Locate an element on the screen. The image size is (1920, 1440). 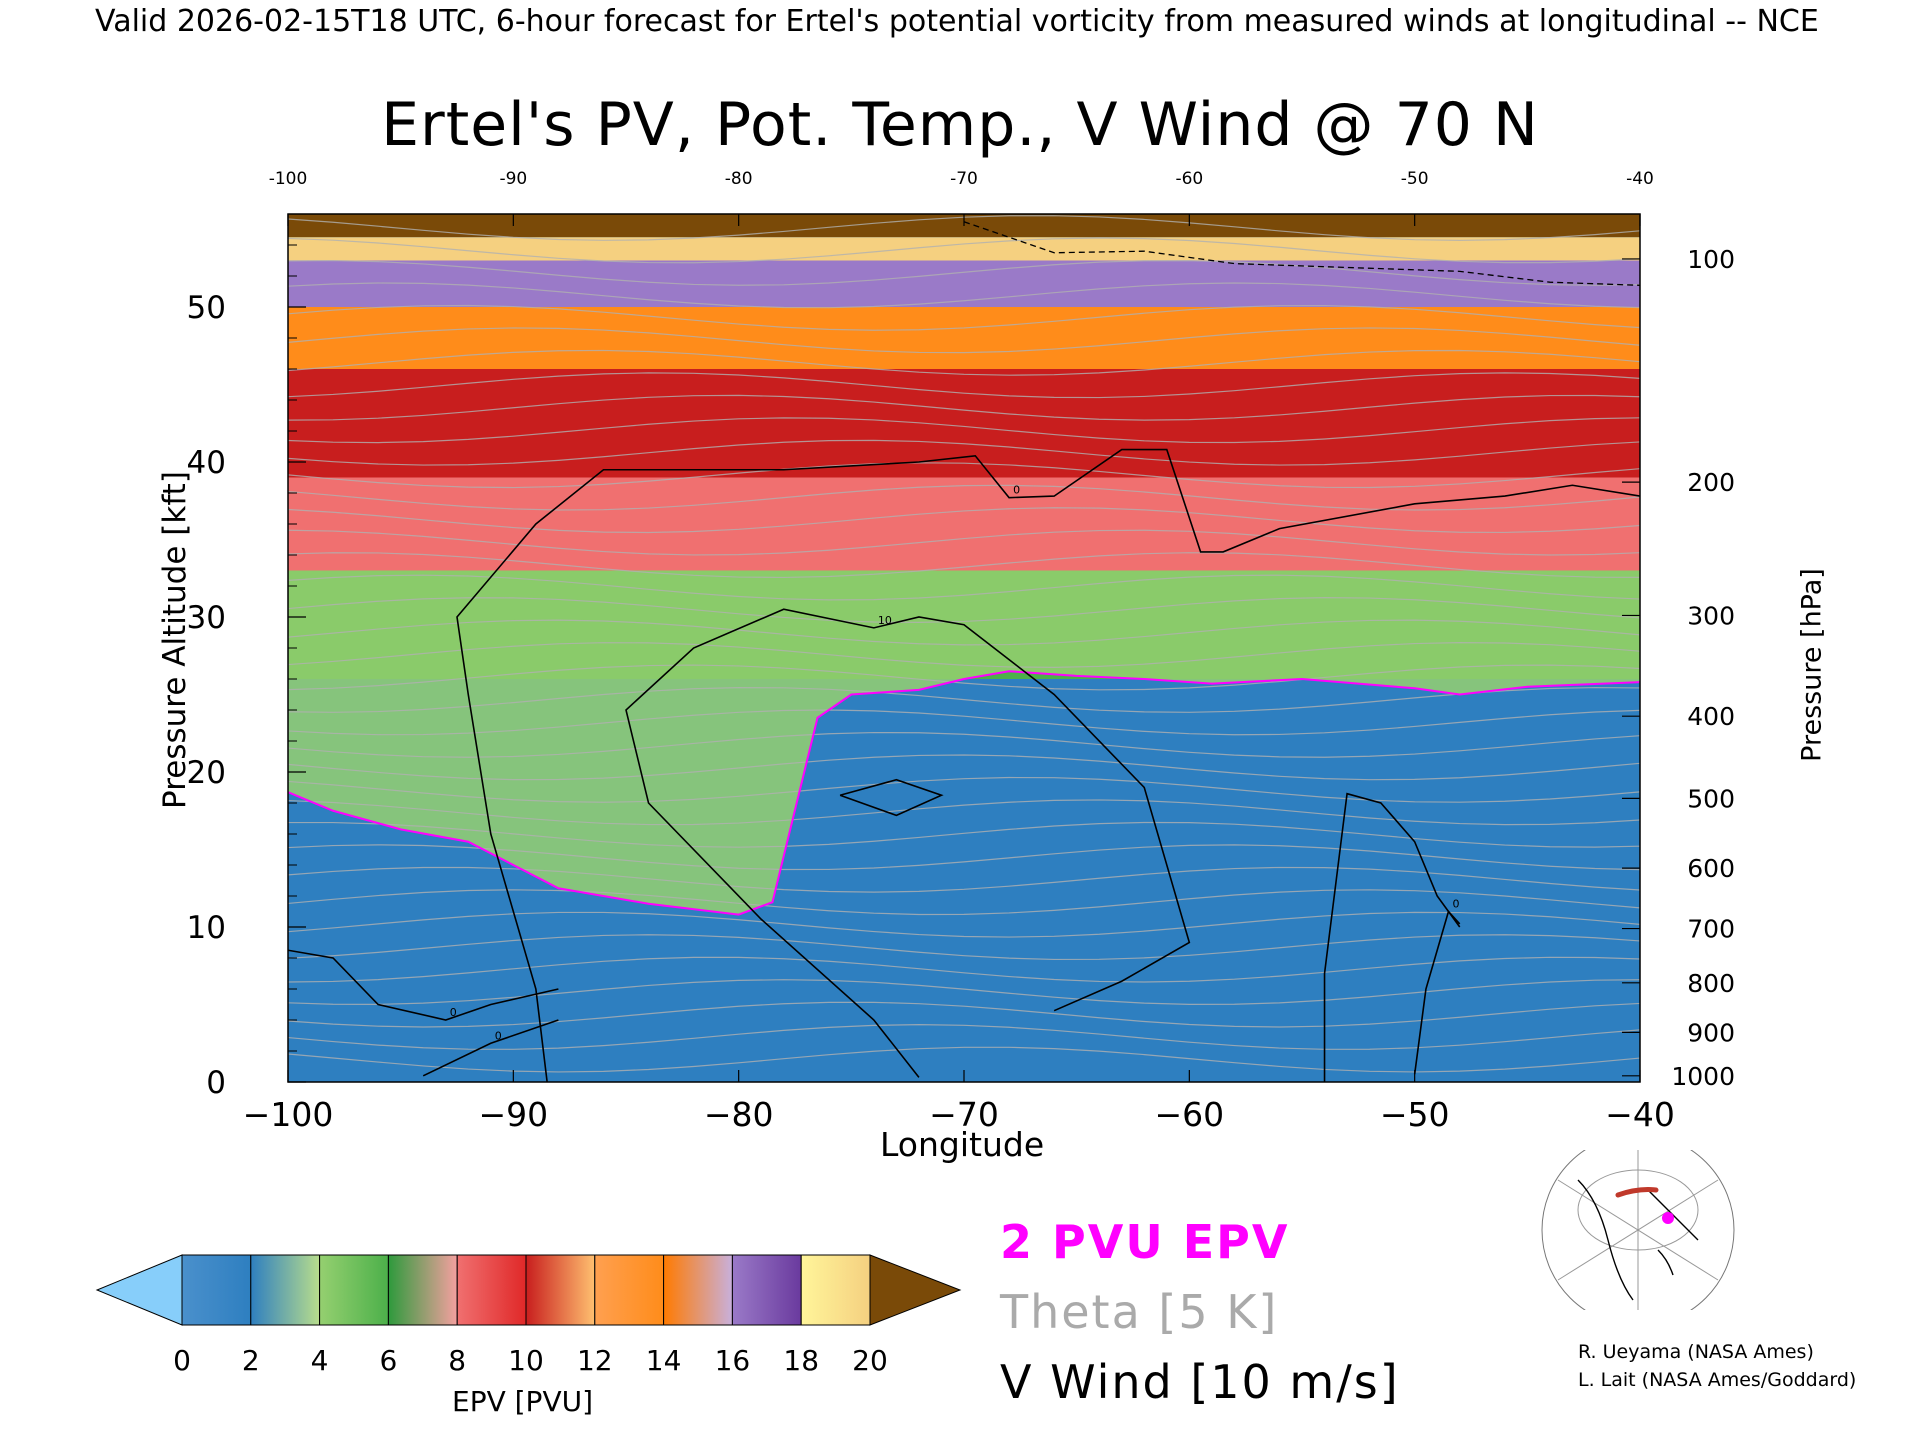
locator-map-icon is located at coordinates (1638, 1230).